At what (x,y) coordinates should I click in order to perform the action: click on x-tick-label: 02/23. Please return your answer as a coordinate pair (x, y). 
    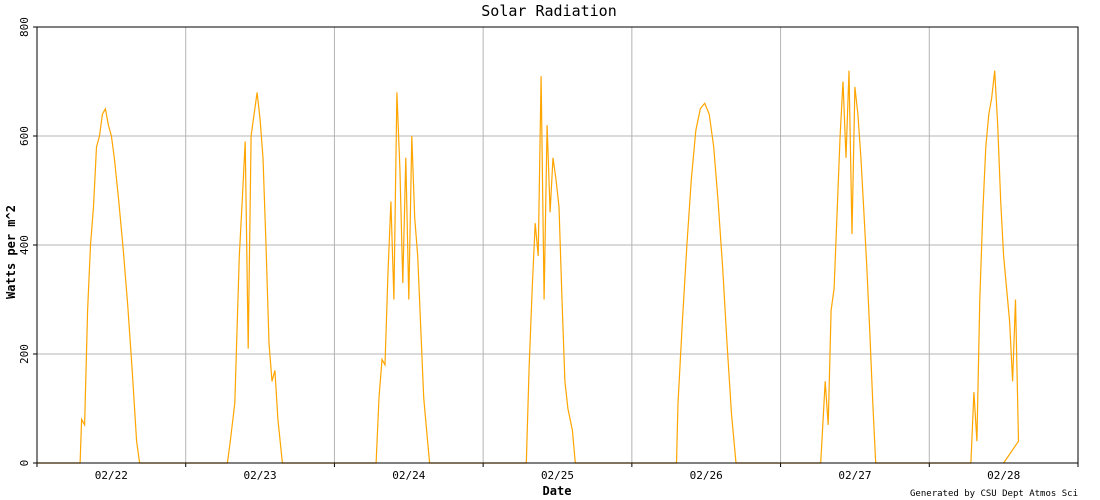
    Looking at the image, I should click on (260, 475).